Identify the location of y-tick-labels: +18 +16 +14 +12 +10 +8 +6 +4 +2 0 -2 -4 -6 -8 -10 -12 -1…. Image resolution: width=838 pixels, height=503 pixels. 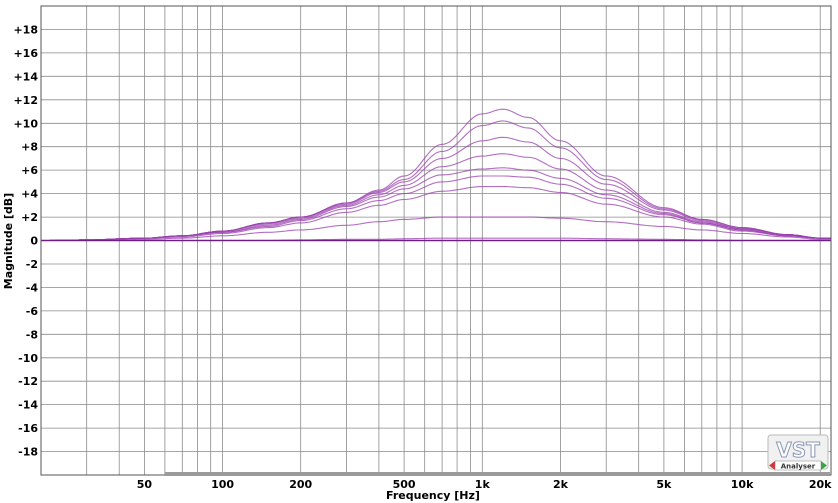
(25, 241).